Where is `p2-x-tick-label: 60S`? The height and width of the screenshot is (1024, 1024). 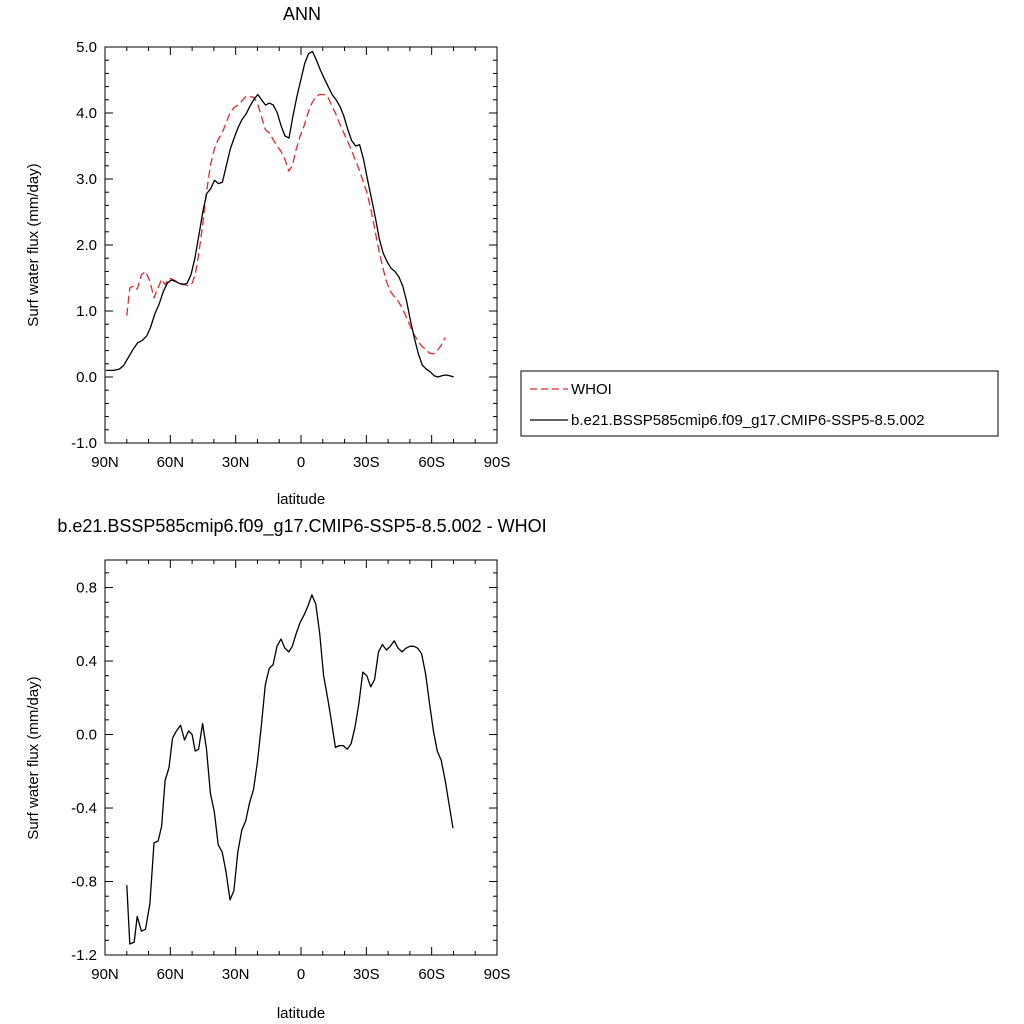 p2-x-tick-label: 60S is located at coordinates (431, 974).